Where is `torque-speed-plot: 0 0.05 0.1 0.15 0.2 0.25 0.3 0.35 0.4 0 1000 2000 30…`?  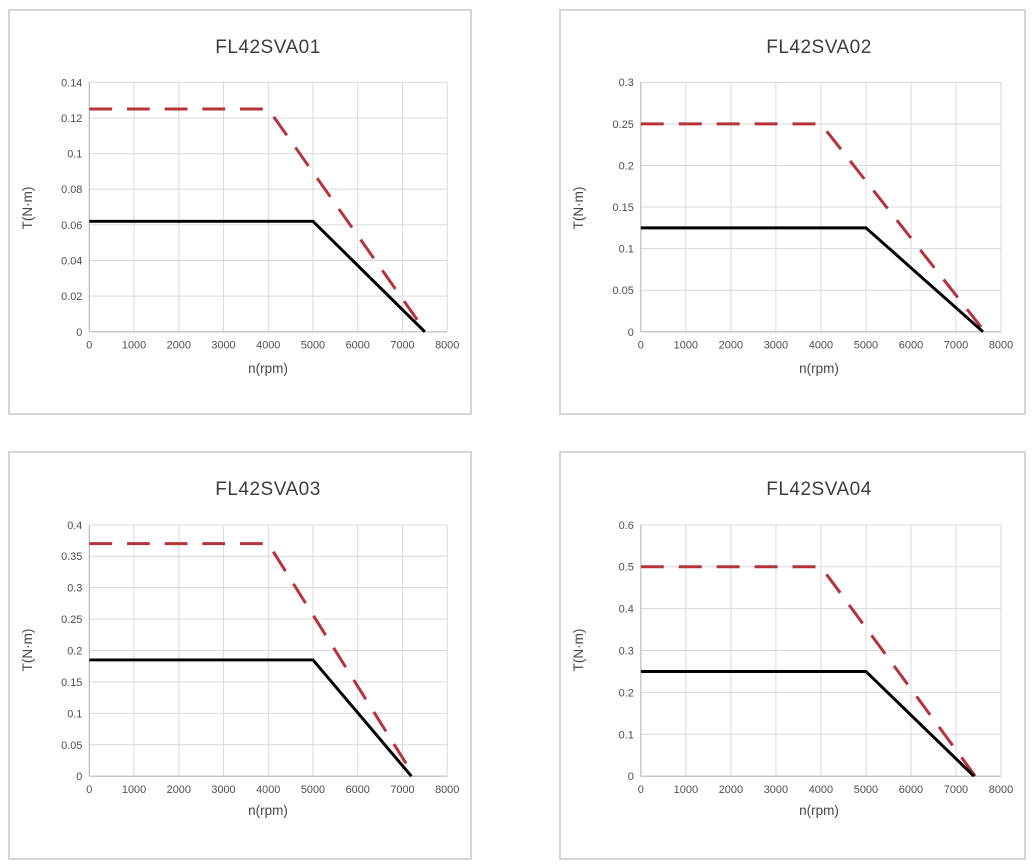 torque-speed-plot: 0 0.05 0.1 0.15 0.2 0.25 0.3 0.35 0.4 0 1000 2000 30… is located at coordinates (260, 658).